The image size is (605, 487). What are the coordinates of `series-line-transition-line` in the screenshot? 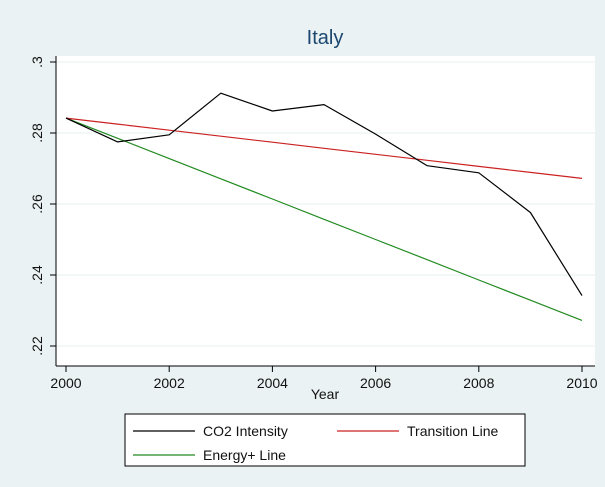 It's located at (324, 148).